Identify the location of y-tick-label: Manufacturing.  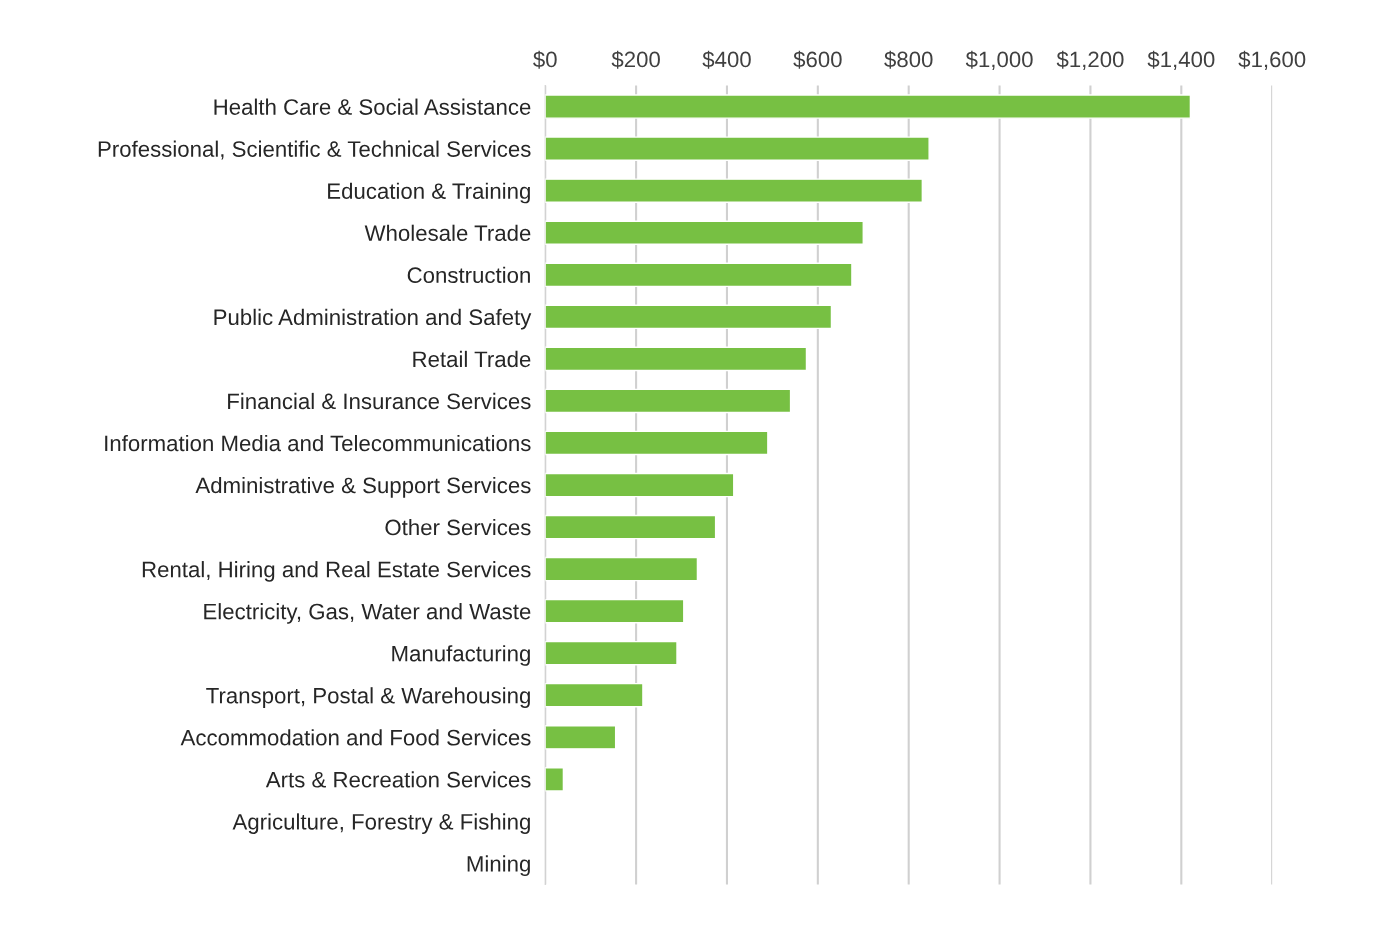
(461, 655).